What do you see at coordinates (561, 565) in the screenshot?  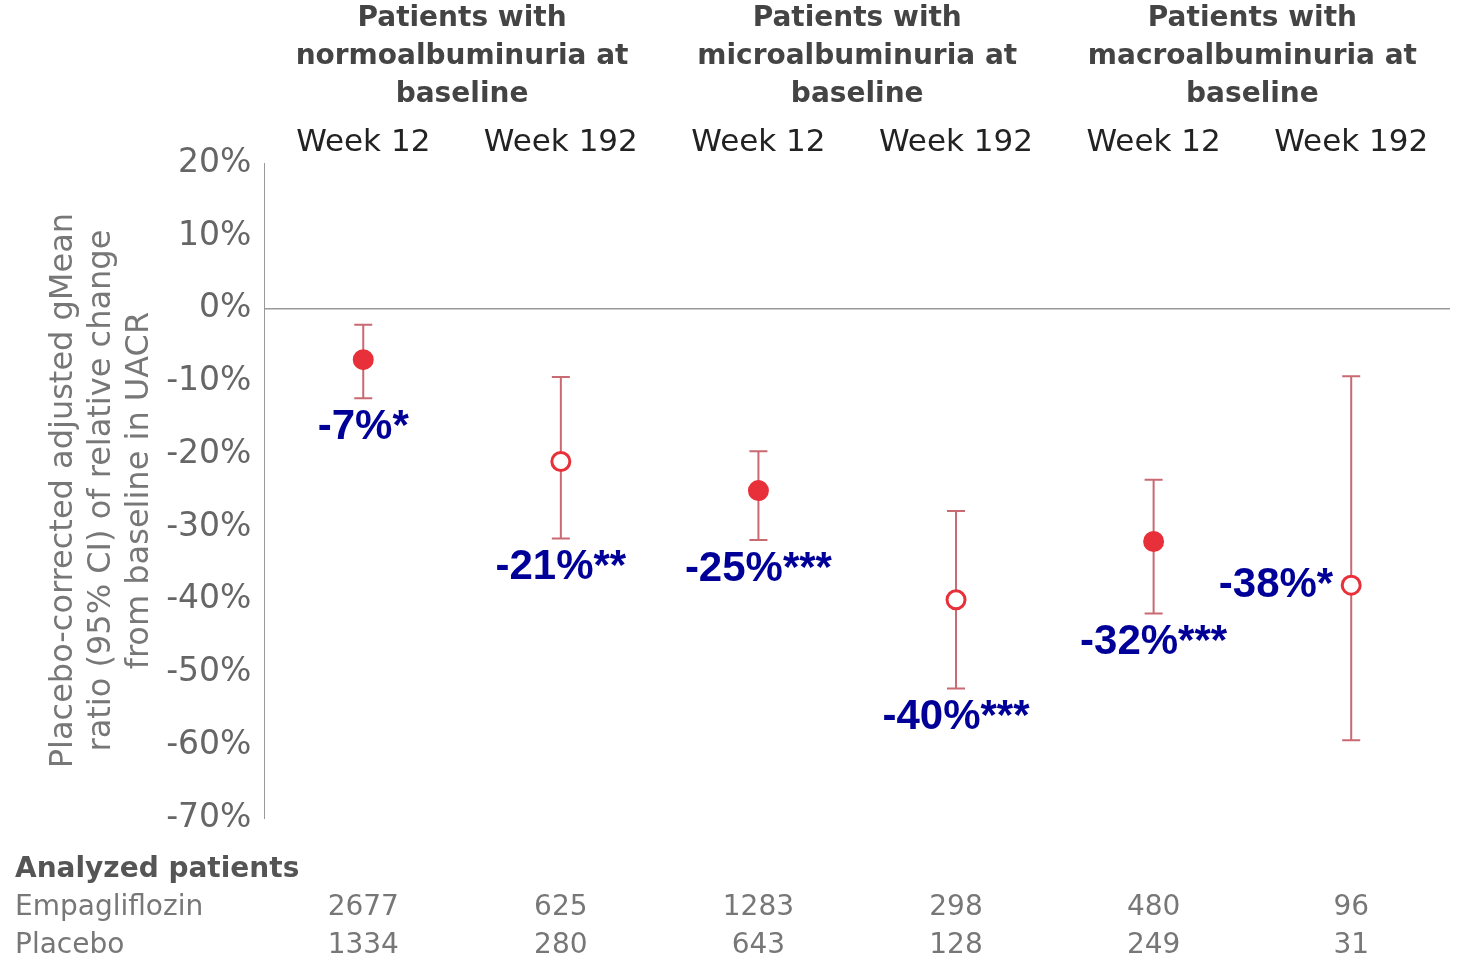 I see `data-label: -21%**` at bounding box center [561, 565].